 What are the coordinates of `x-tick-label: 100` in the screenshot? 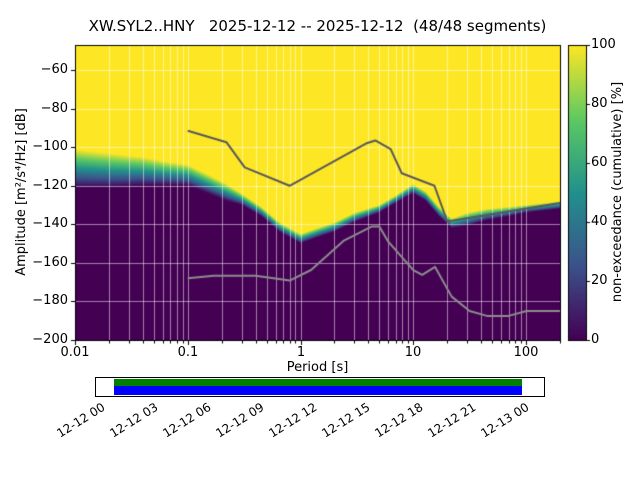 It's located at (526, 352).